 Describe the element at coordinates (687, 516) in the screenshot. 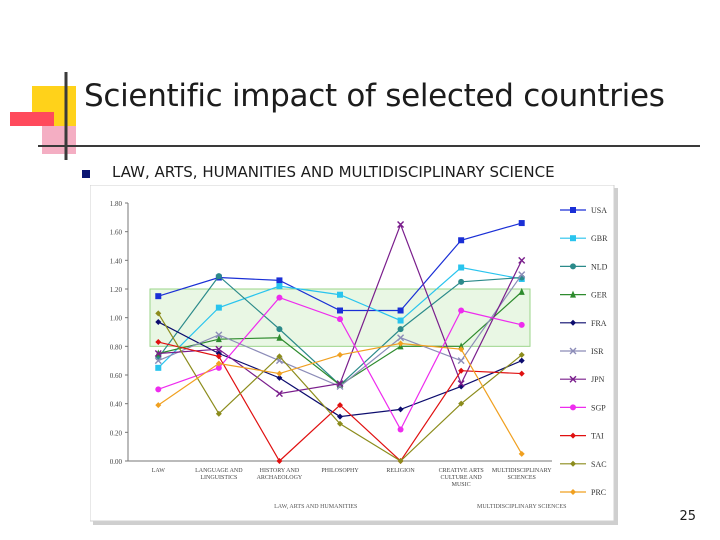

I see `page-number: 25` at that location.